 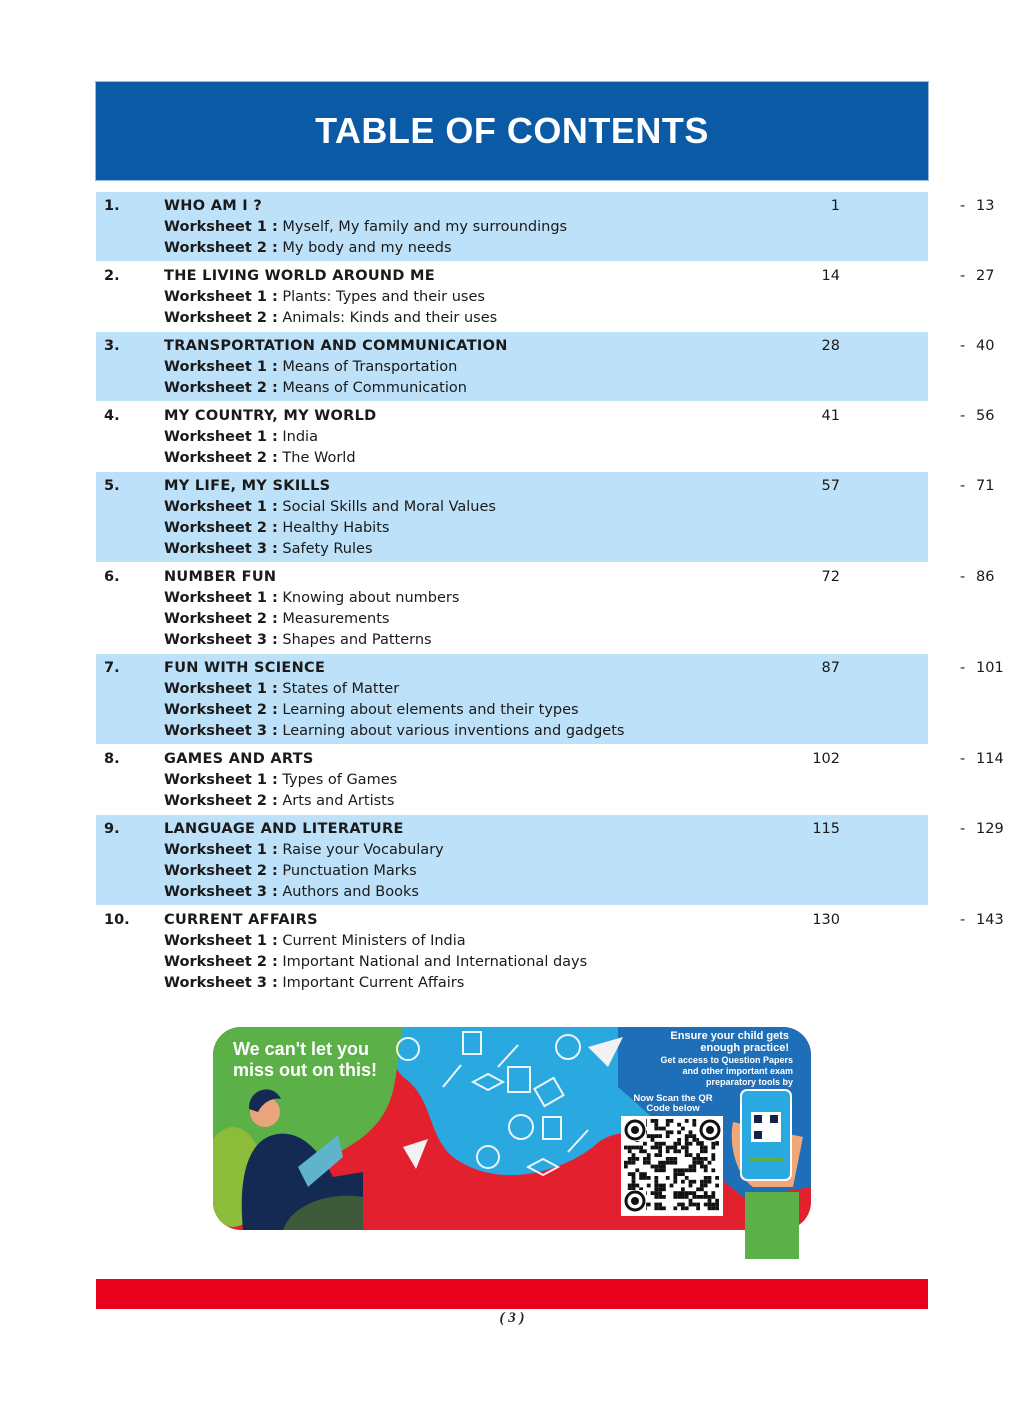 I want to click on worksheet-item: Worksheet 1 : States of Matter, so click(x=546, y=691).